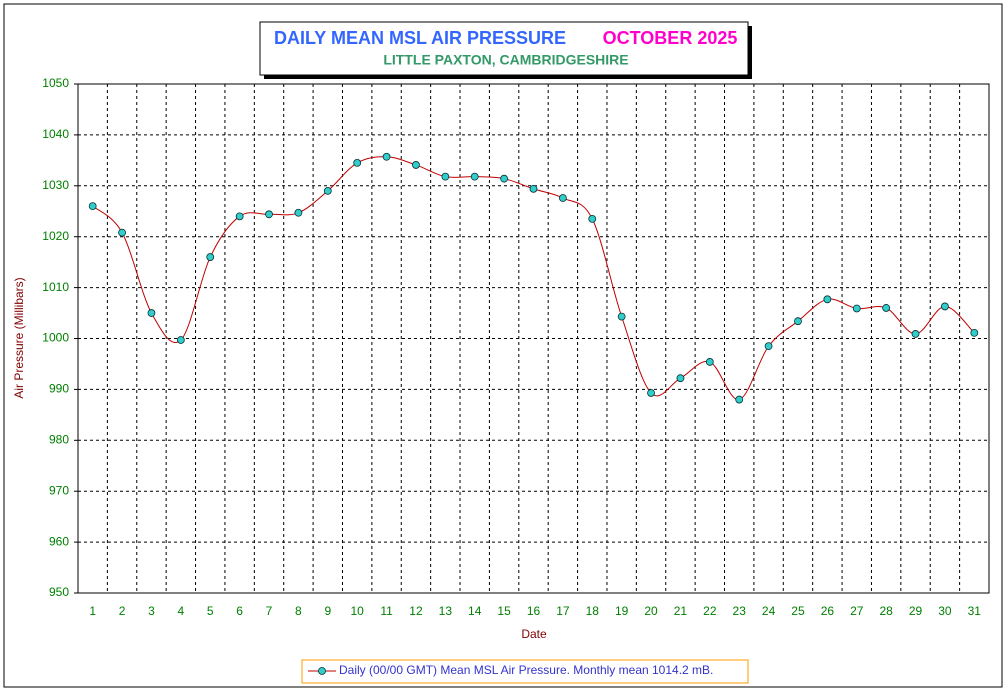 This screenshot has width=1007, height=691. I want to click on x-tick-label: 22, so click(710, 611).